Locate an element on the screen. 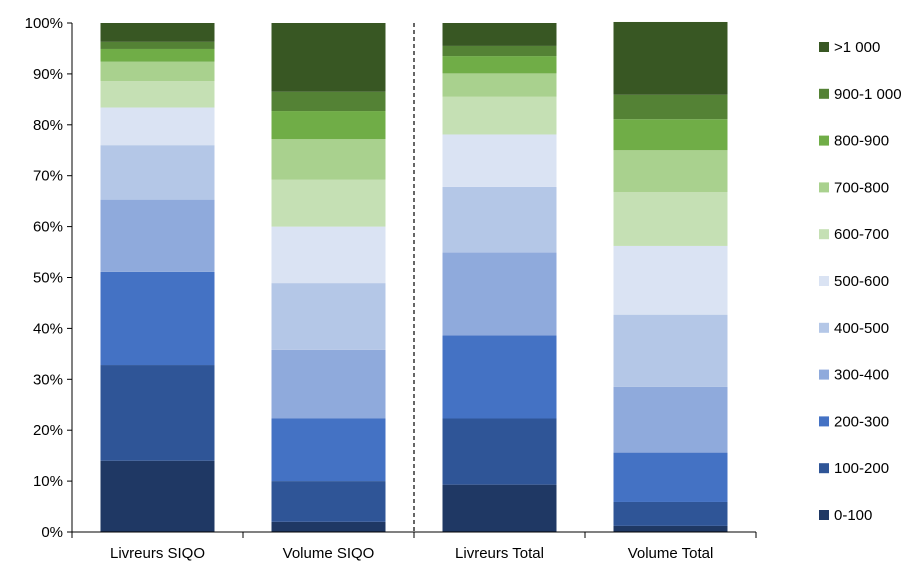 The image size is (920, 568). y-tick-label: 80% is located at coordinates (48, 125).